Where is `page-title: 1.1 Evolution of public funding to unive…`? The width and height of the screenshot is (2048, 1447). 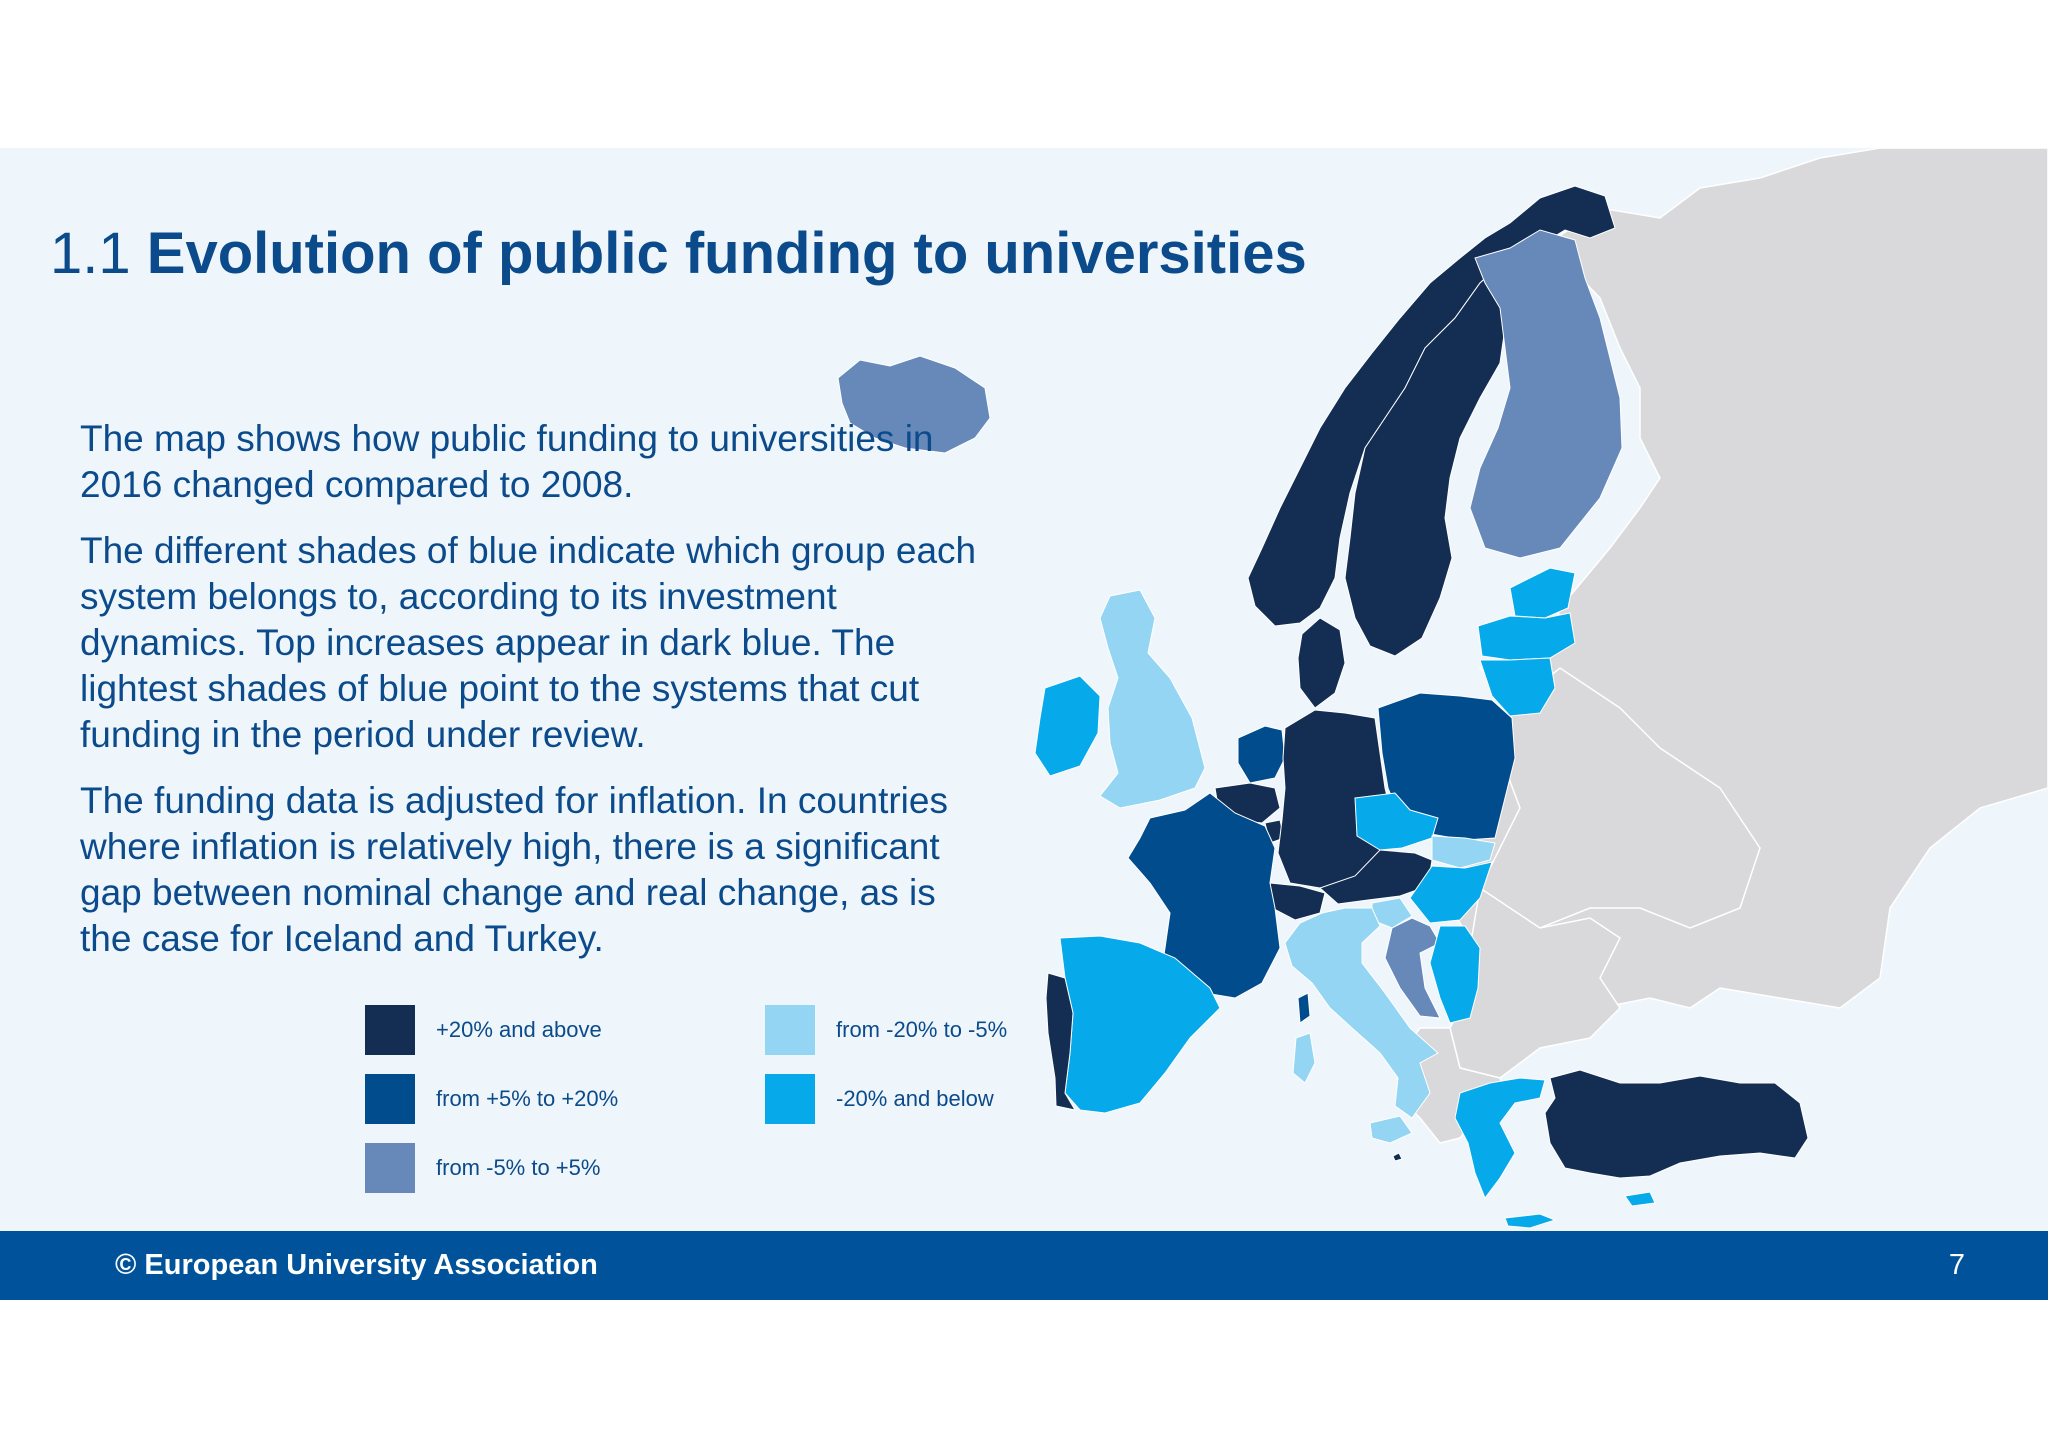 page-title: 1.1 Evolution of public funding to unive… is located at coordinates (678, 253).